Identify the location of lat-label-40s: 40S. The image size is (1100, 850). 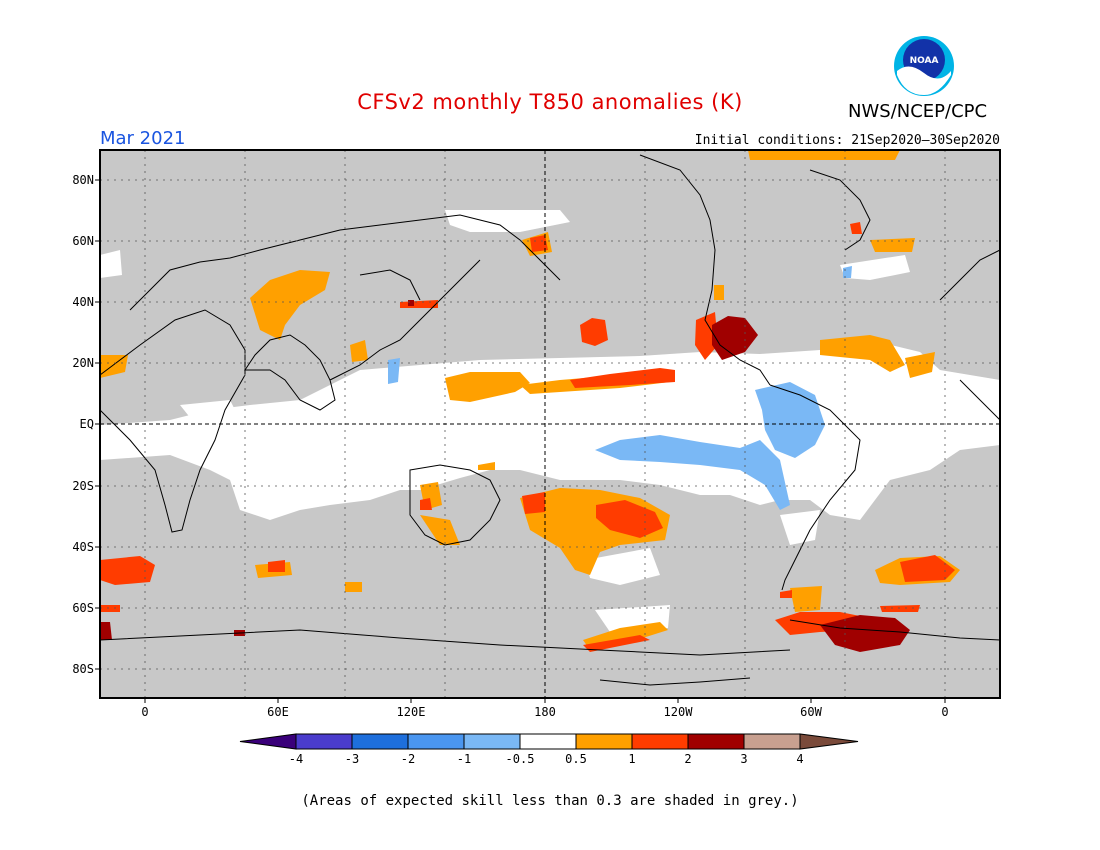
(83, 547).